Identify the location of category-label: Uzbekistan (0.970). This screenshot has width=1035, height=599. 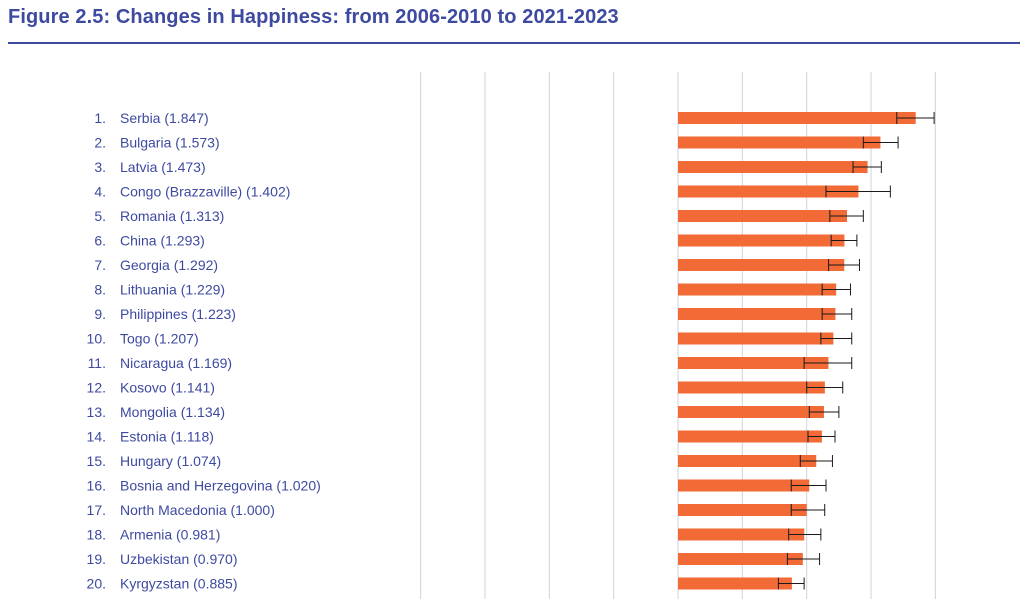
(179, 559).